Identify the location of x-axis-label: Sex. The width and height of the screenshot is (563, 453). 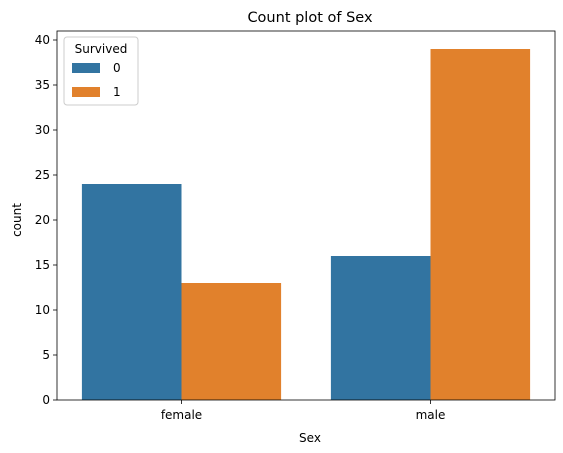
(310, 438).